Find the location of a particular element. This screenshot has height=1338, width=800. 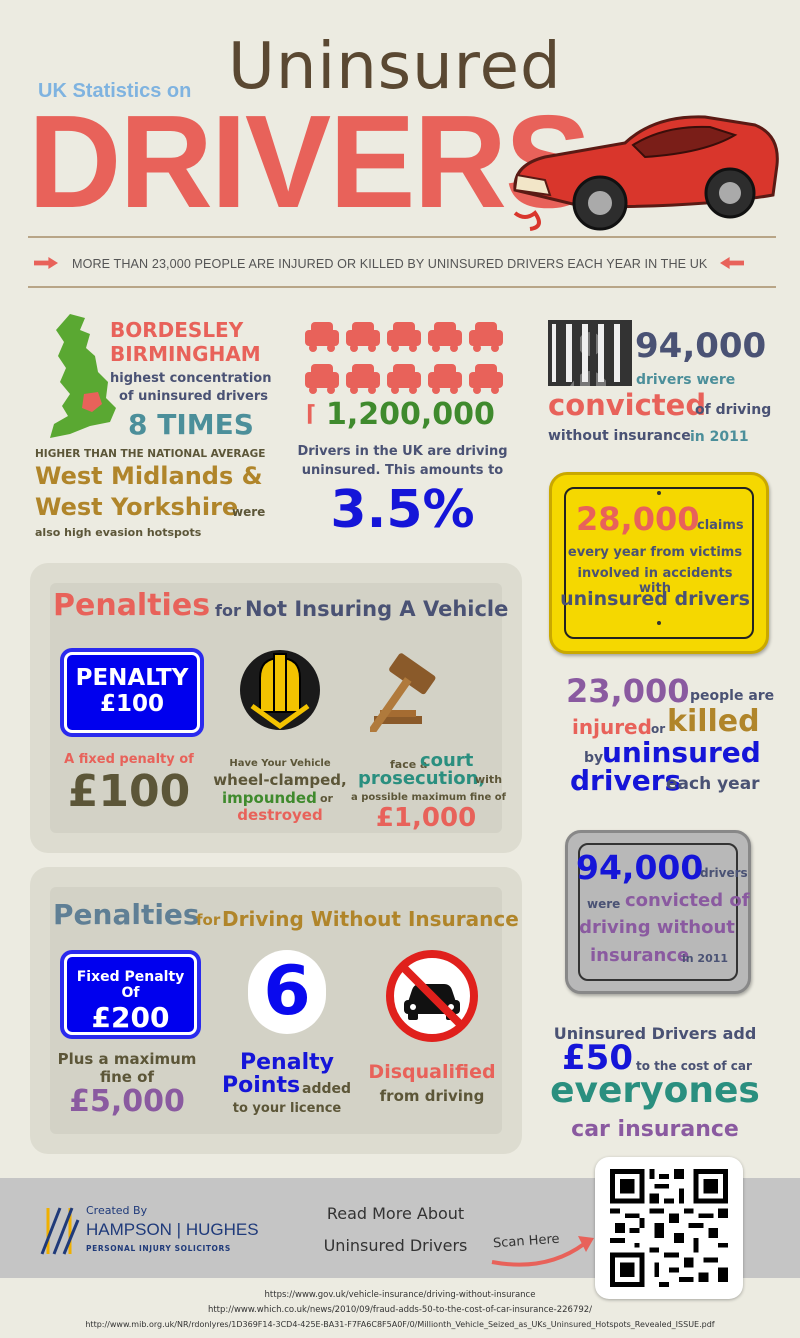

pv-clamp-line1: Have Your Vehicle is located at coordinates (280, 763).